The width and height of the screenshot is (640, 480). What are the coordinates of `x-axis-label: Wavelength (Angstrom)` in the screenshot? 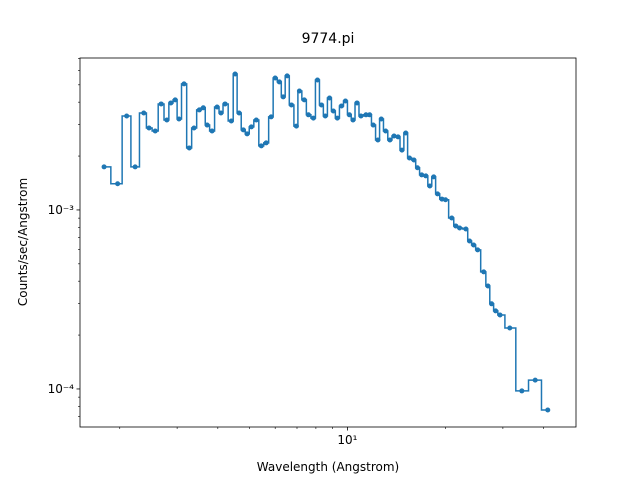 It's located at (328, 467).